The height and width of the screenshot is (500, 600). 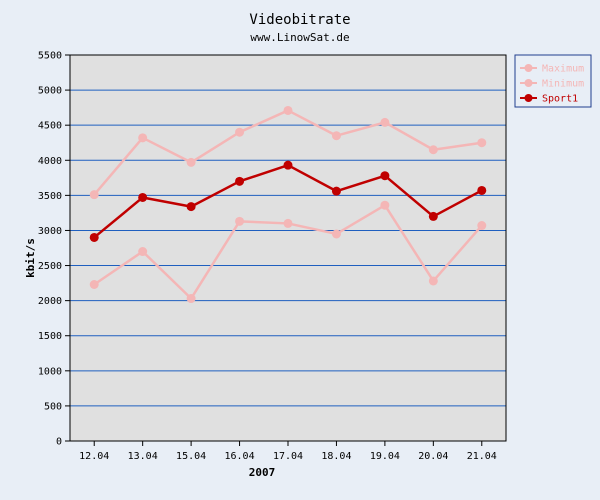 What do you see at coordinates (50, 56) in the screenshot?
I see `y-tick-label: 5500` at bounding box center [50, 56].